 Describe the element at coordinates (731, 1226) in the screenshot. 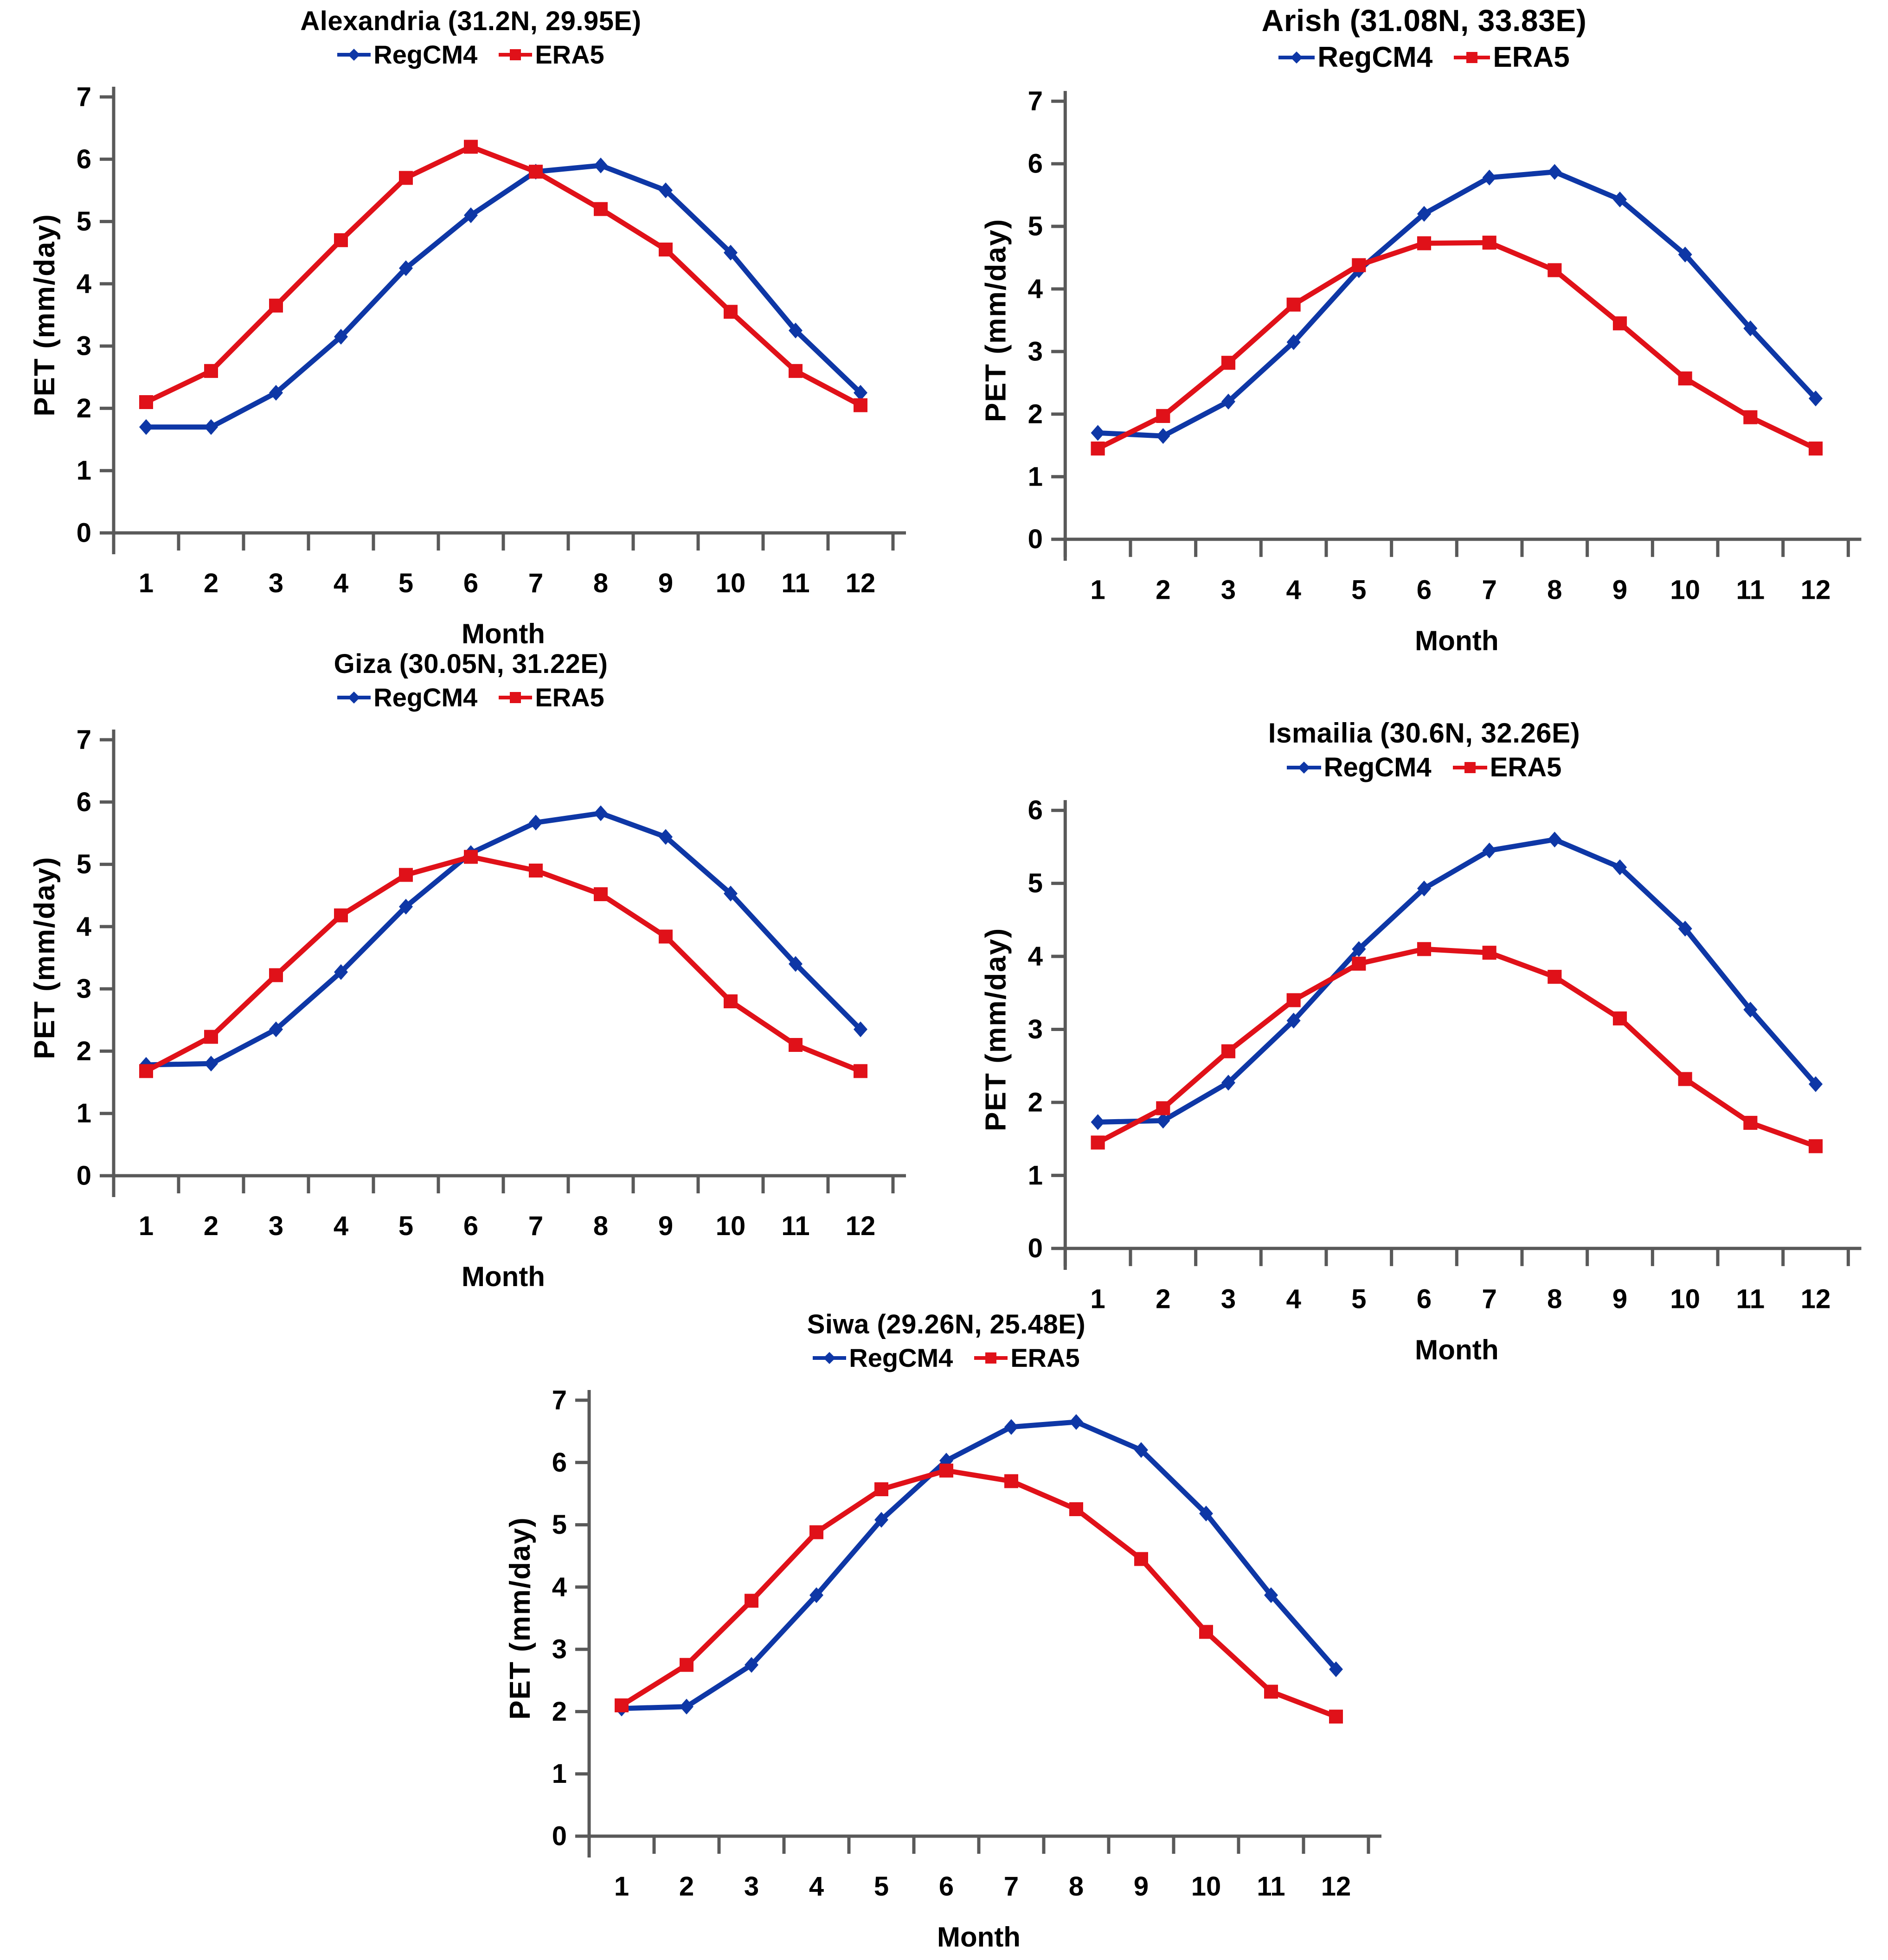

I see `x-tick-label: 10` at that location.